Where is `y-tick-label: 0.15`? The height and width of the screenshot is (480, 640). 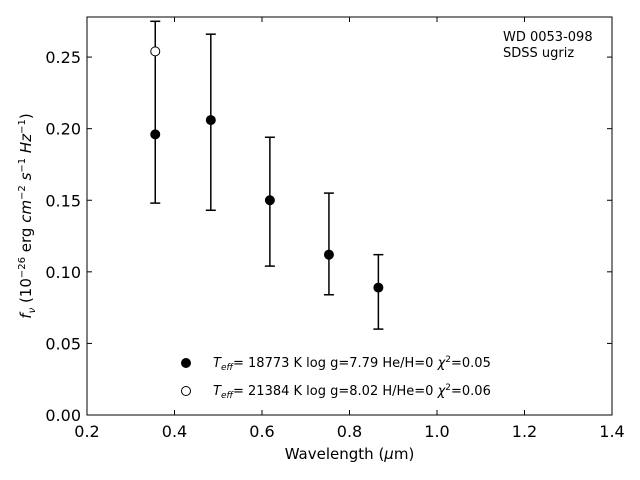
y-tick-label: 0.15 is located at coordinates (63, 200).